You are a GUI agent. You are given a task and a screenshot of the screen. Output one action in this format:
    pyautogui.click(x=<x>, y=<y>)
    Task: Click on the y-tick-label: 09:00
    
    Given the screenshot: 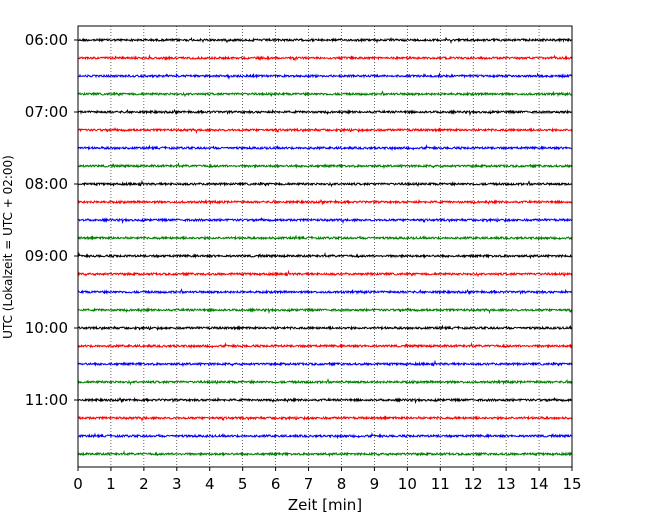 What is the action you would take?
    pyautogui.click(x=46, y=256)
    